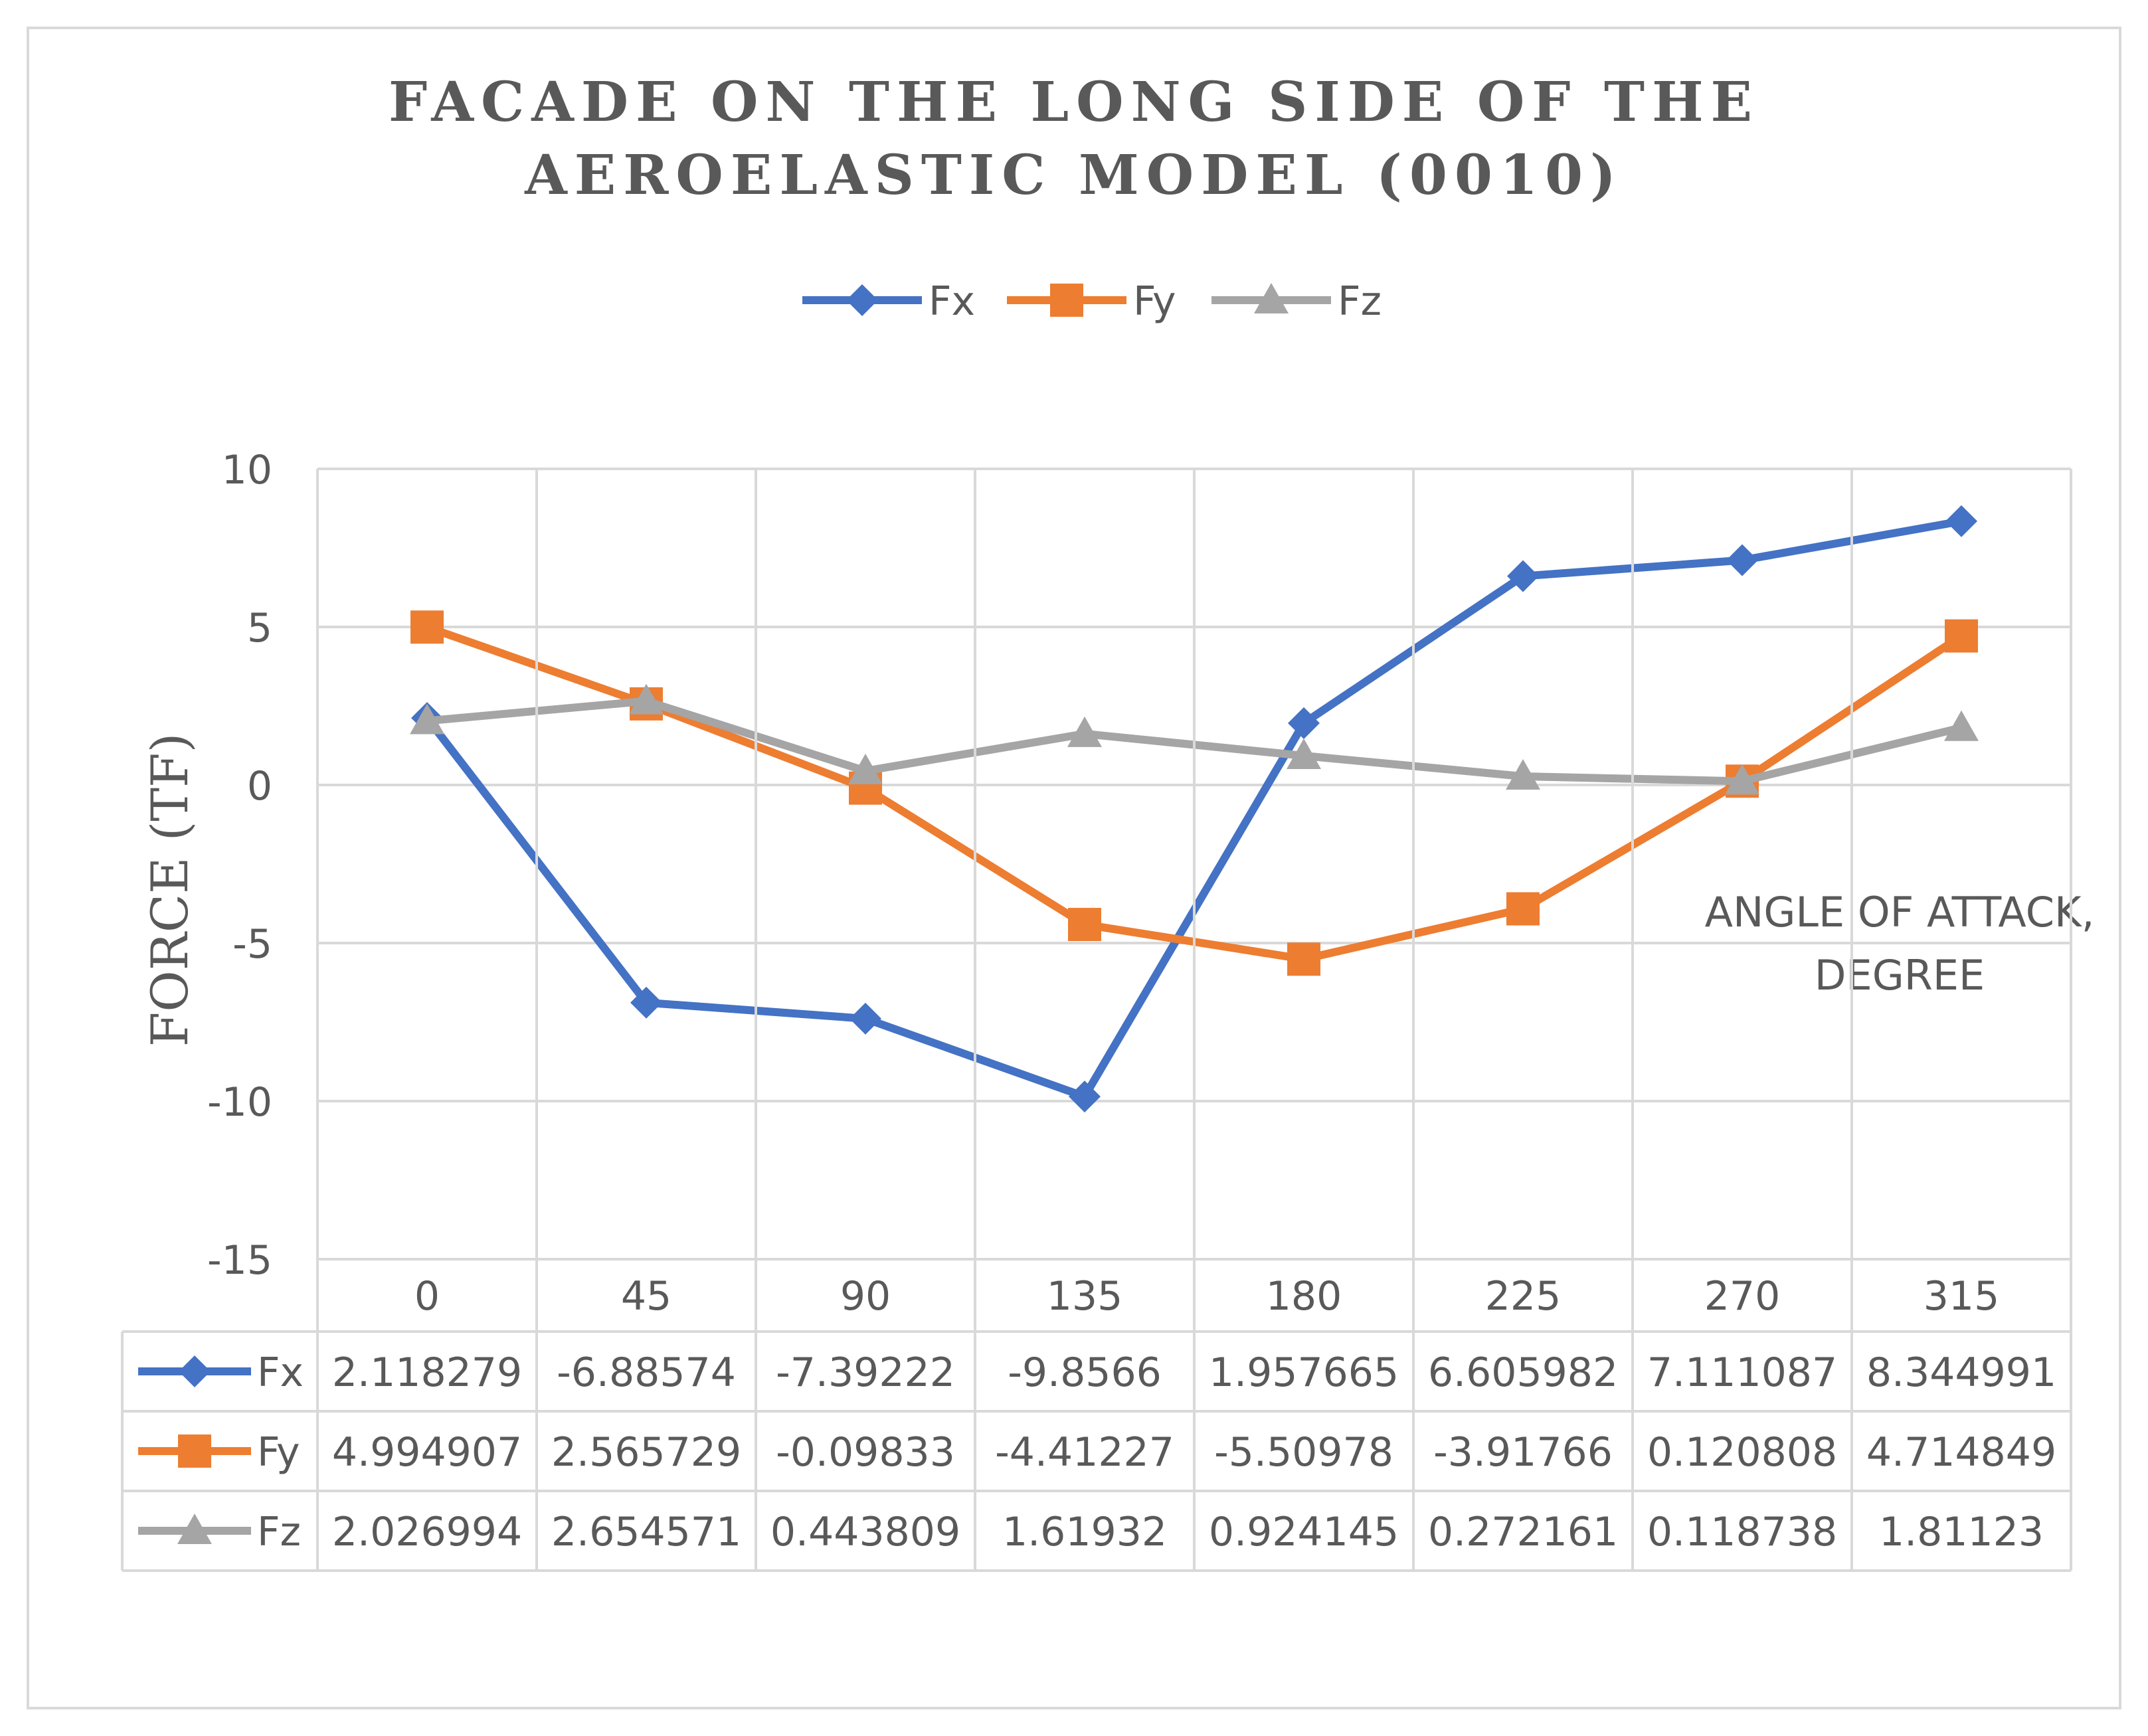  I want to click on table-cell-fy-90: -0.09833, so click(865, 1453).